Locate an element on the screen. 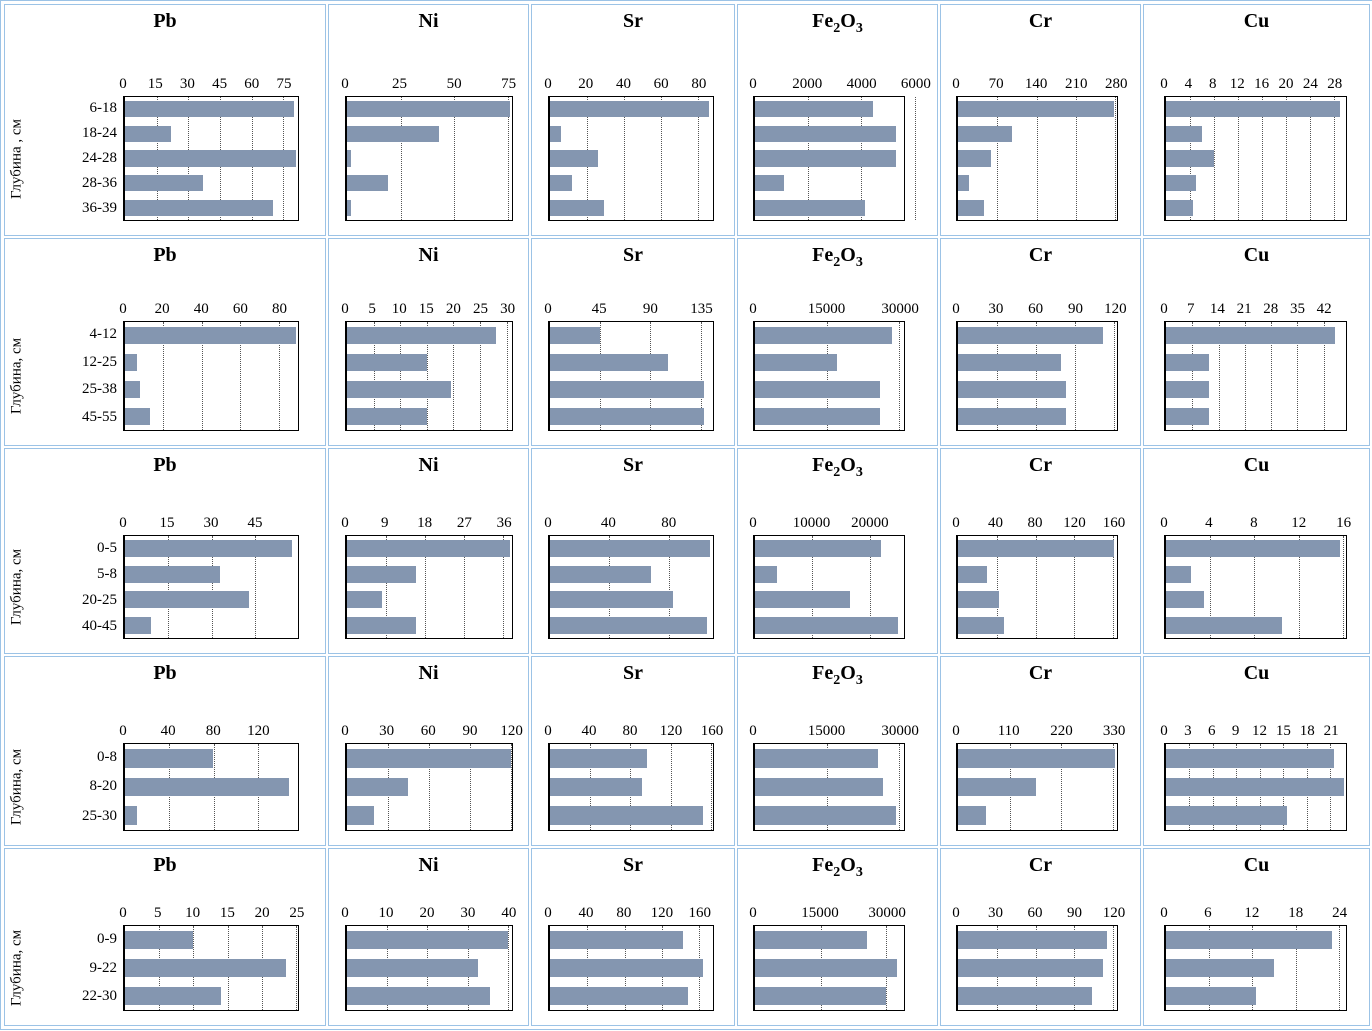 The width and height of the screenshot is (1372, 1031). chart-cell-fe2o3-row3: Fe2O3 0 10000 20000 is located at coordinates (837, 551).